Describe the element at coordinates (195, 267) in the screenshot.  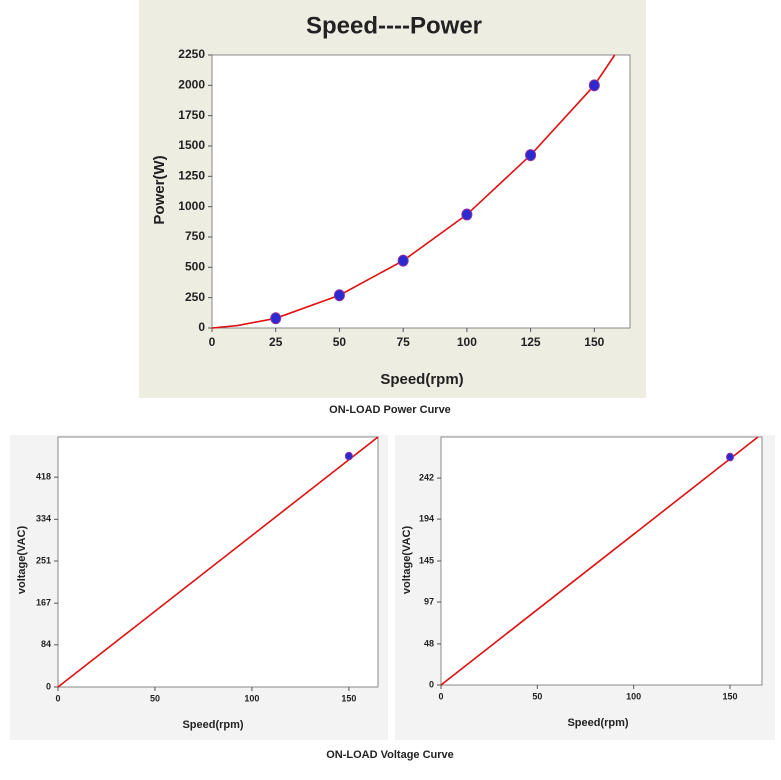
I see `y-tick-label: 500` at that location.